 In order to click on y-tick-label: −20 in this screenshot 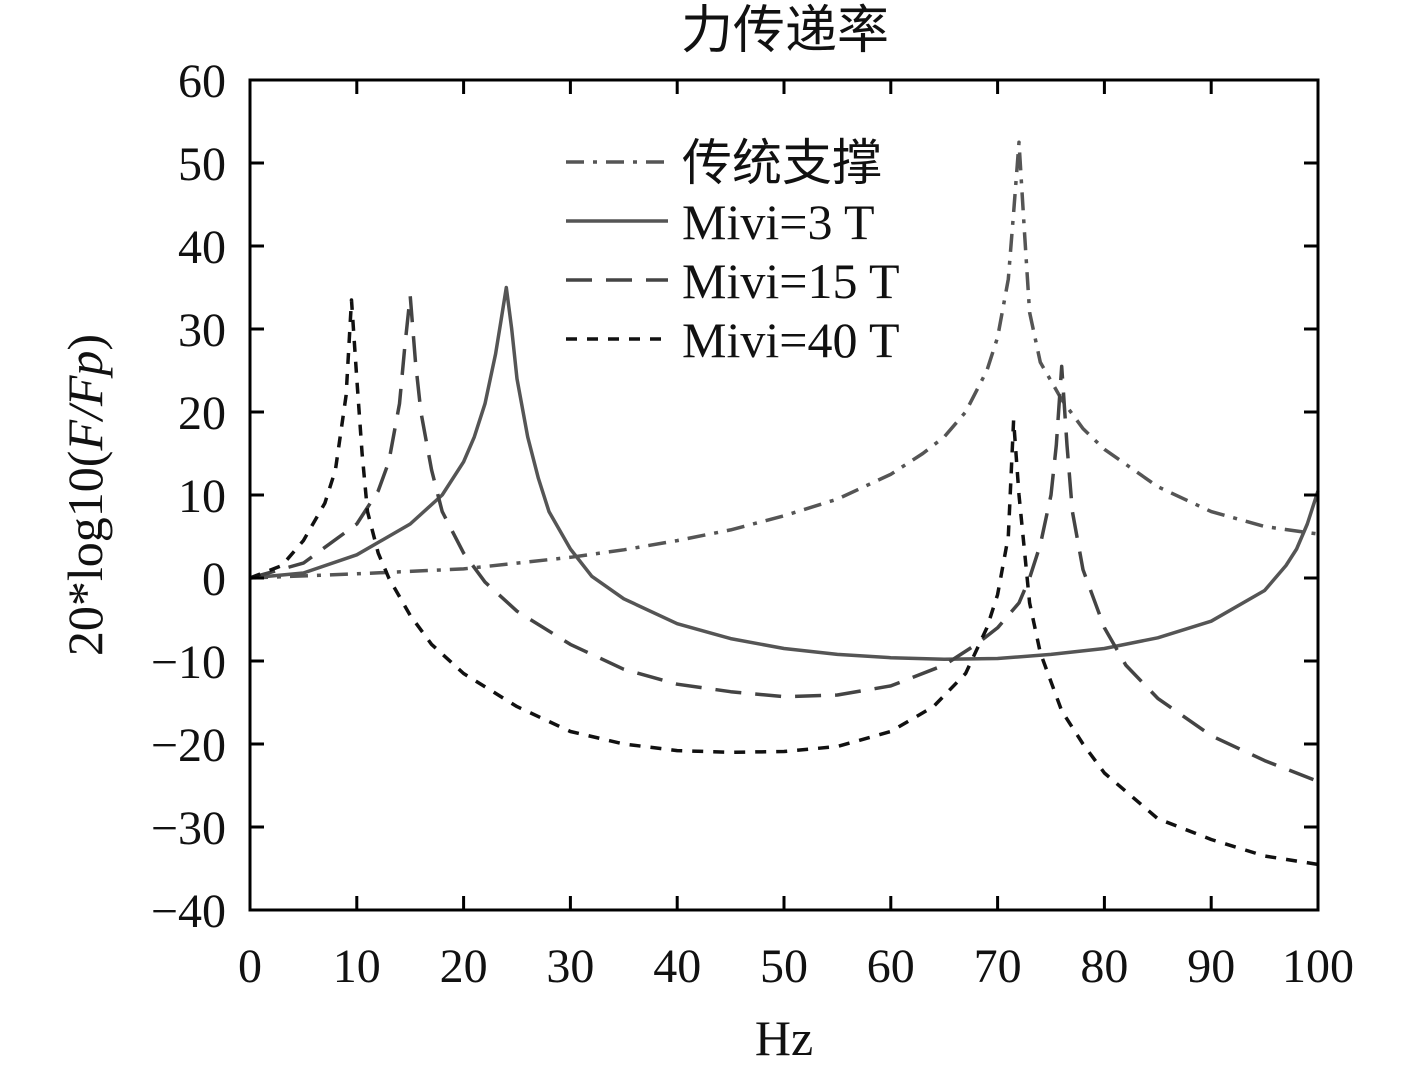, I will do `click(188, 745)`.